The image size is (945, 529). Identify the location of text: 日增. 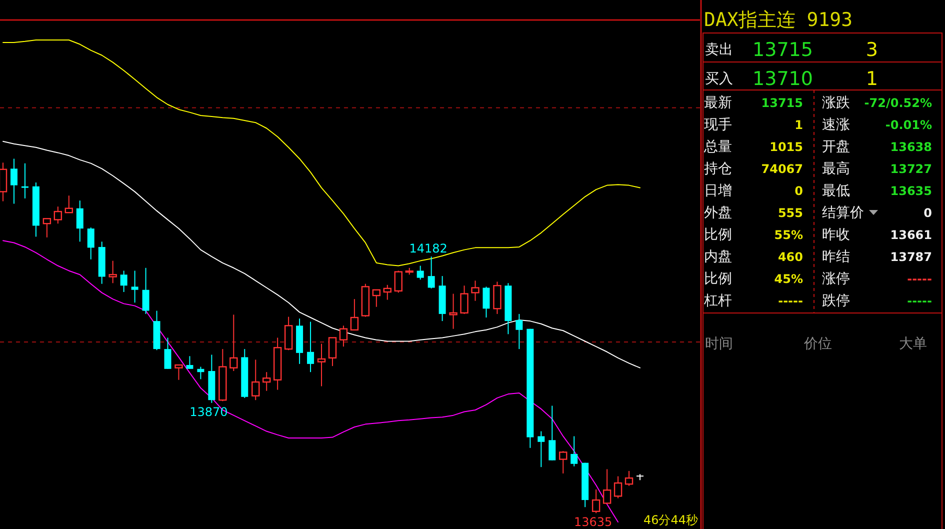
(718, 191).